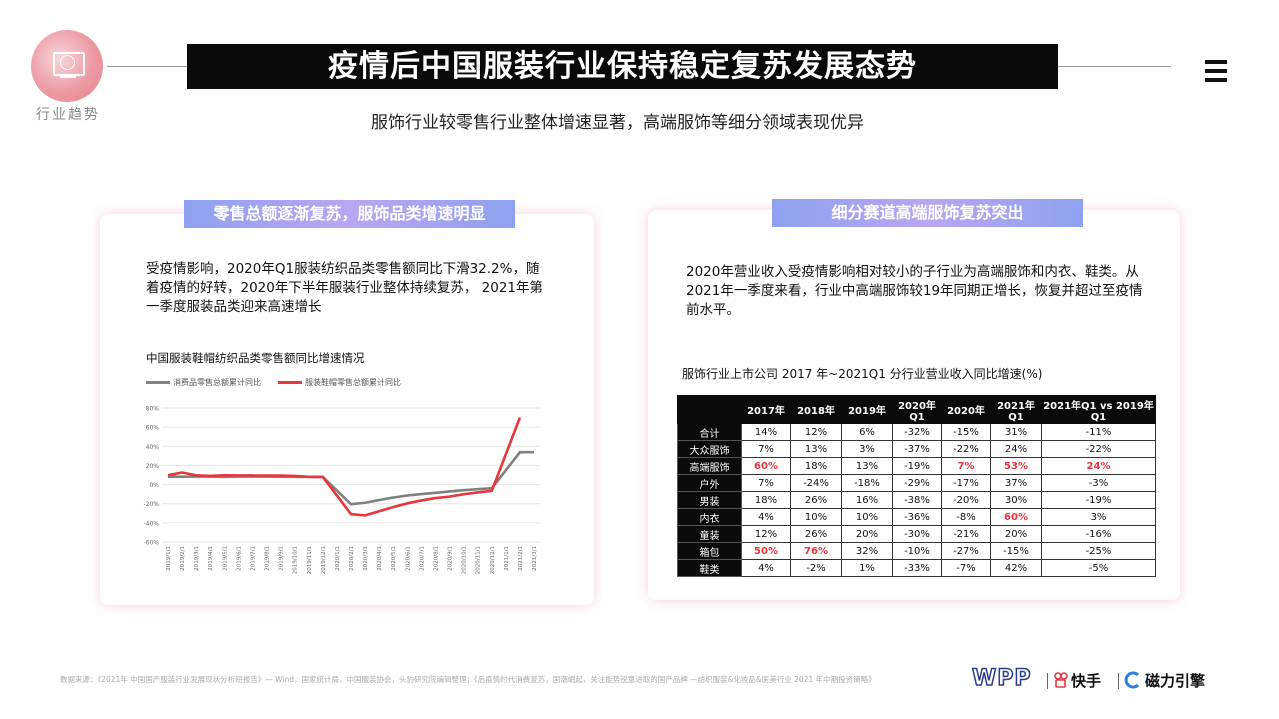 The height and width of the screenshot is (719, 1279). I want to click on monitor-icon, so click(69, 64).